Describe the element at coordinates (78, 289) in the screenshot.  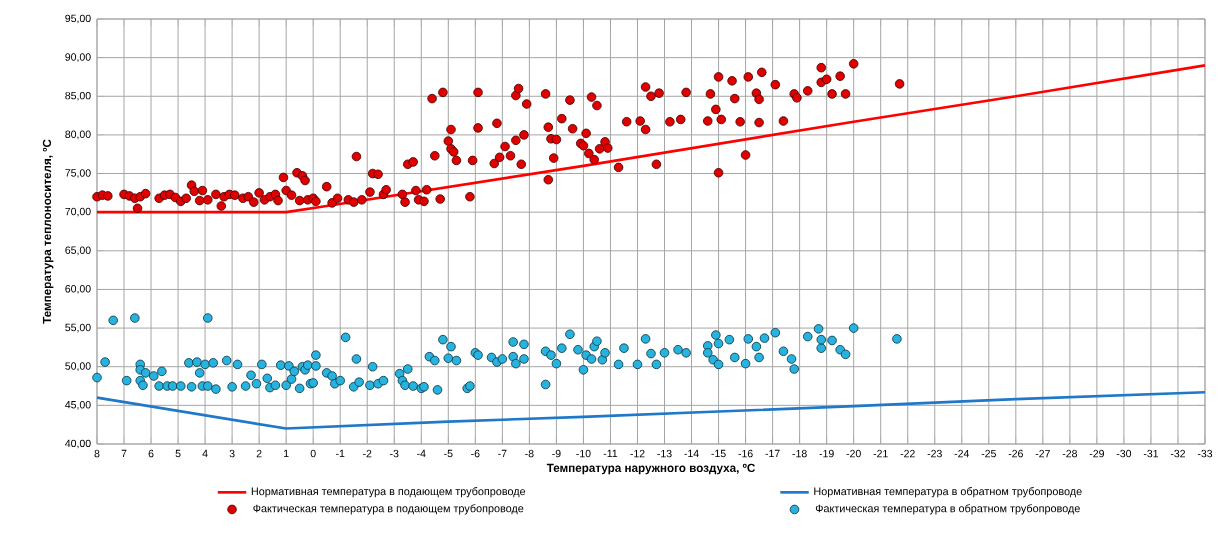
I see `y-tick-label: 60,00` at that location.